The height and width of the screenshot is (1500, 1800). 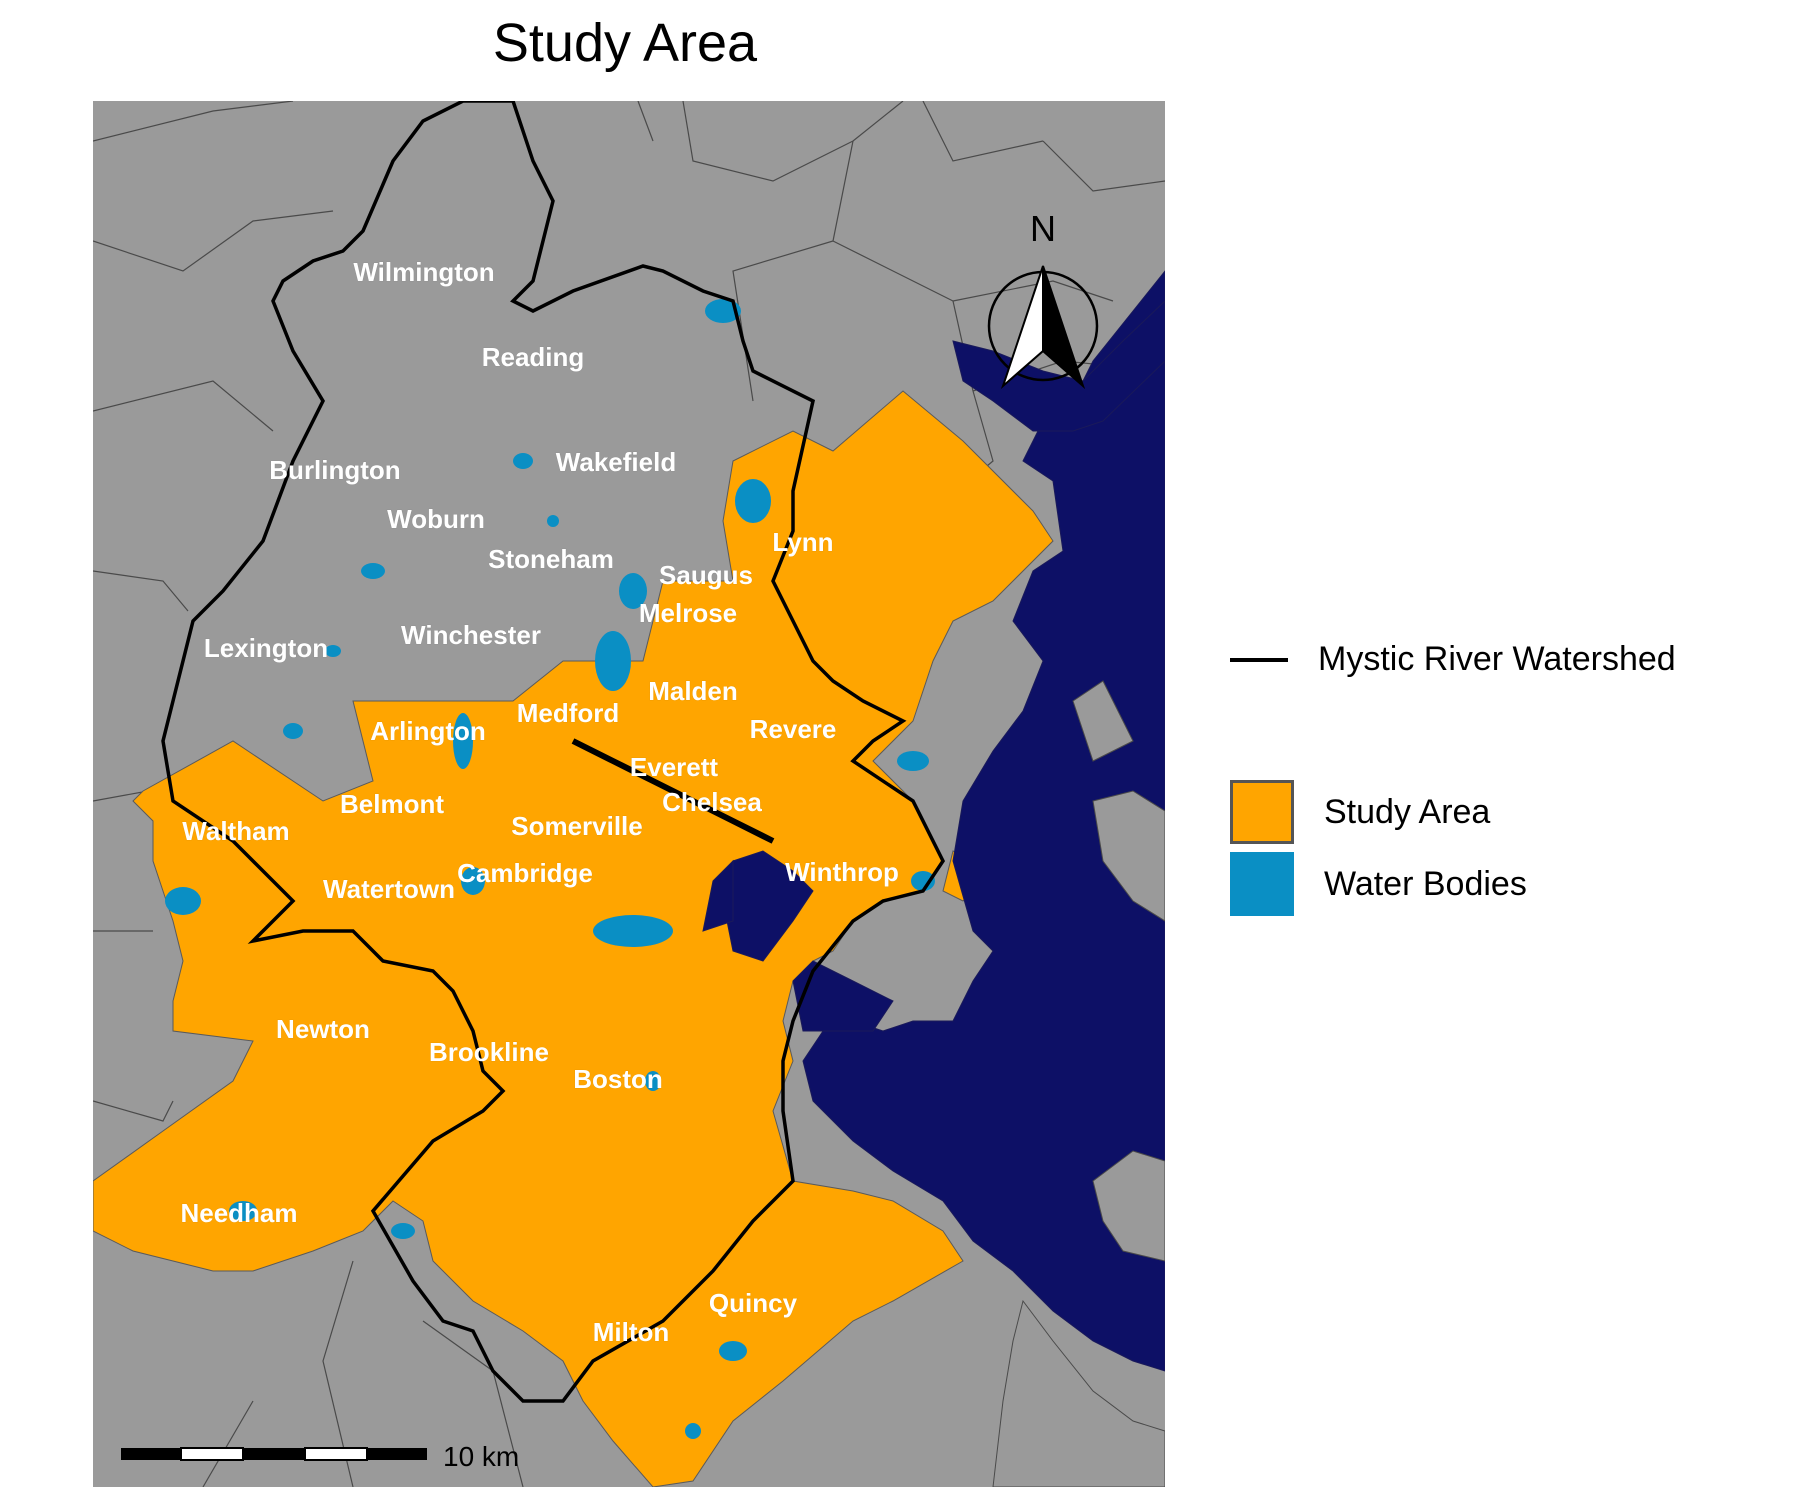 What do you see at coordinates (320, 1456) in the screenshot?
I see `scale-bar: 10 km` at bounding box center [320, 1456].